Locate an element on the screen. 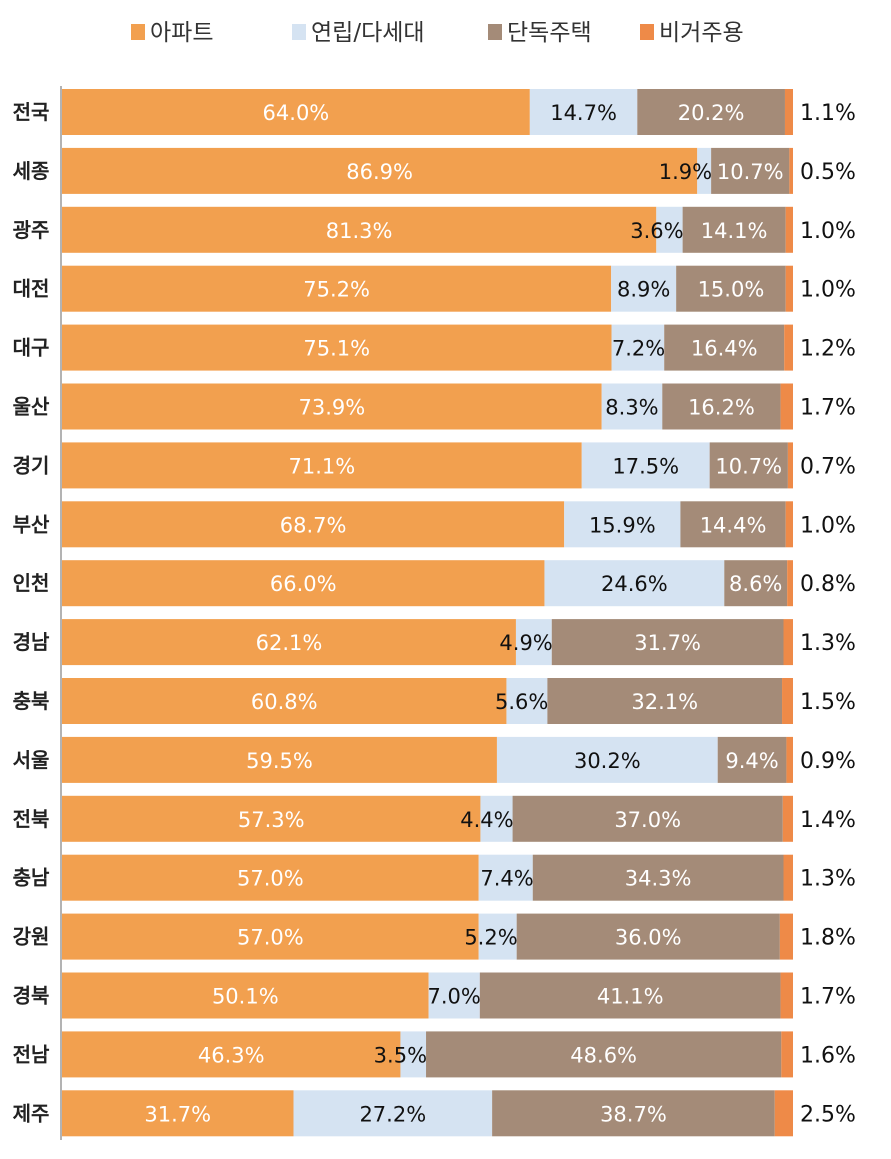  value-label-단독주택: 14.1% is located at coordinates (734, 231).